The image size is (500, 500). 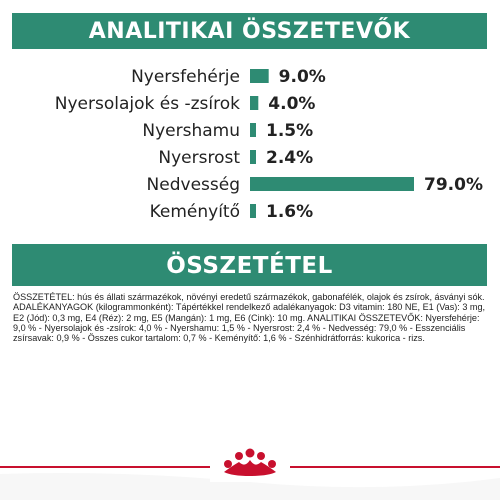 I want to click on bar-category-label: Nyersrost, so click(x=199, y=158).